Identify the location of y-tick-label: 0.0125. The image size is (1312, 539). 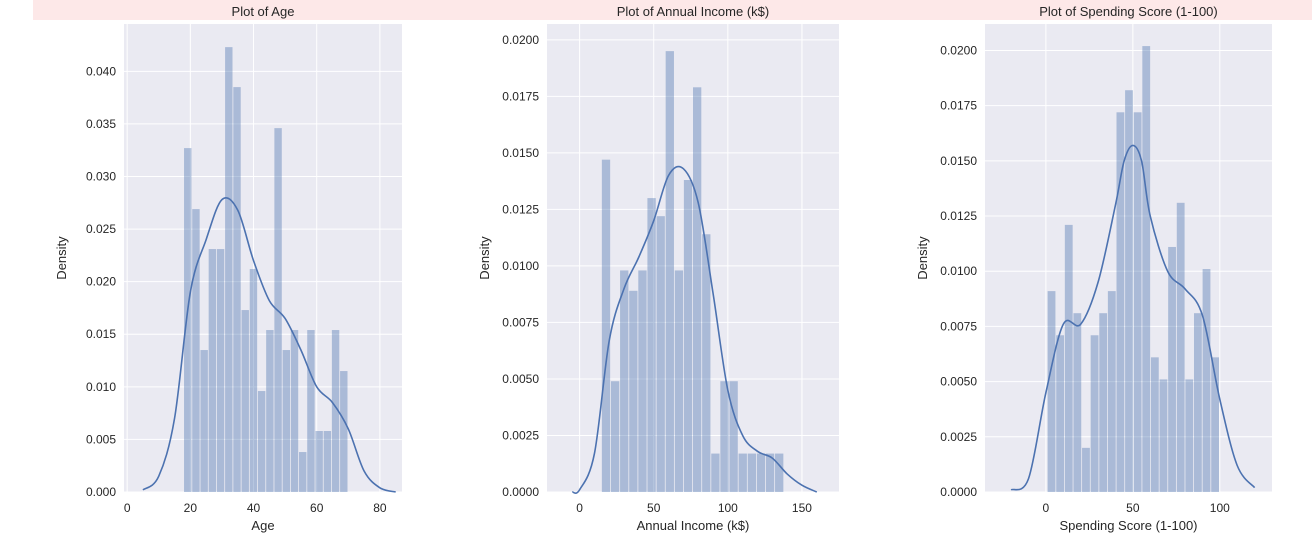
(958, 216).